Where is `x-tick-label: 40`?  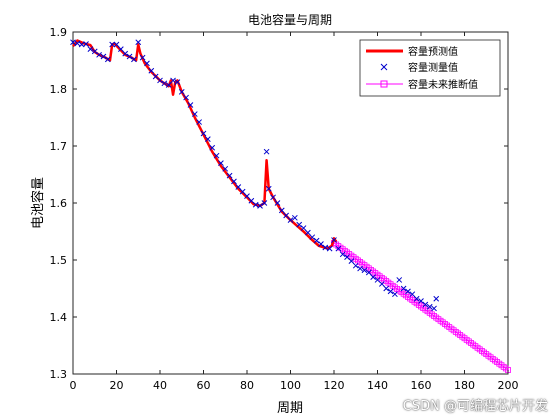
x-tick-label: 40 is located at coordinates (160, 385).